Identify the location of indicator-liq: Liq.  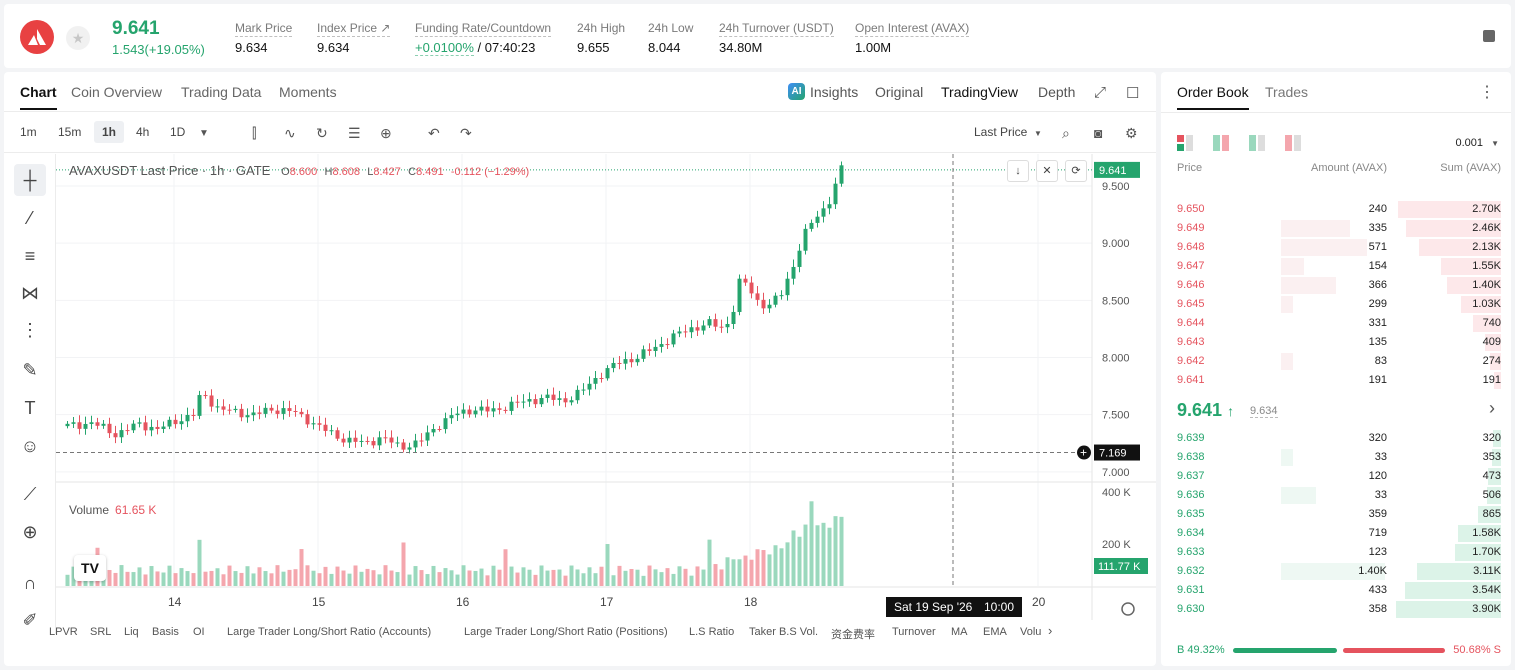
(131, 632).